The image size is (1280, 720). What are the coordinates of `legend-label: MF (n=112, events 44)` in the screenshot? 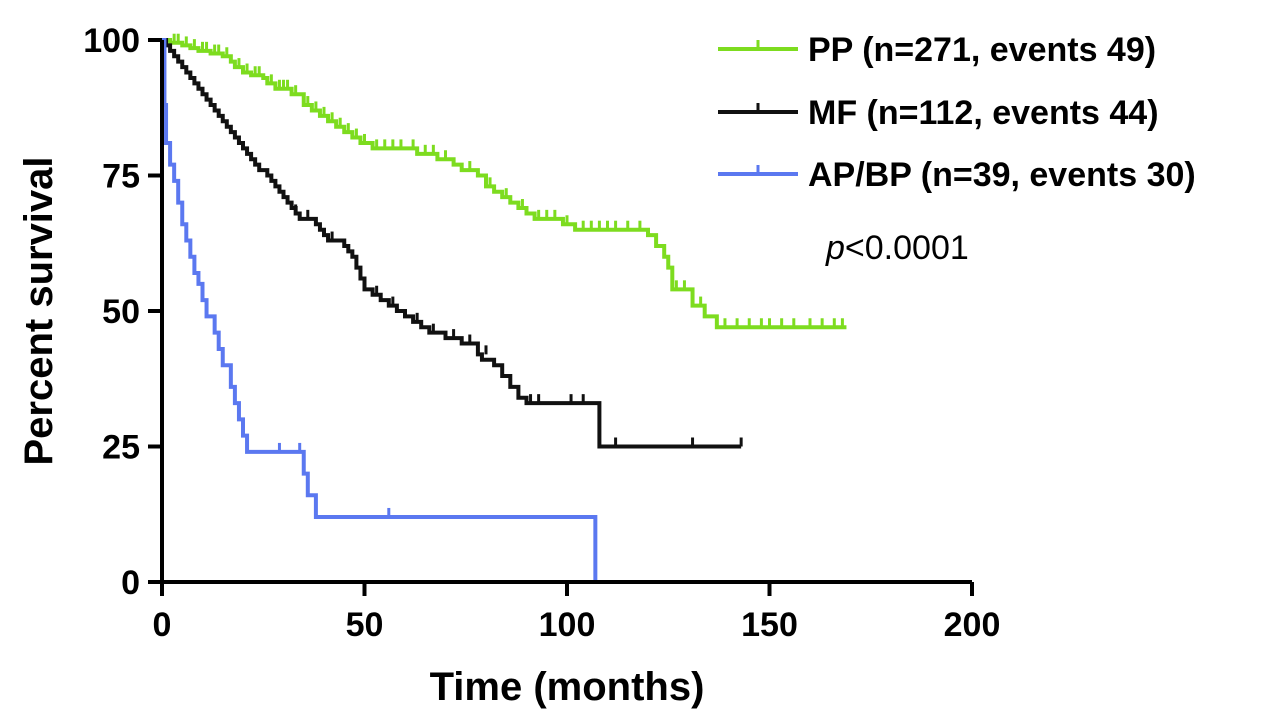 It's located at (983, 113).